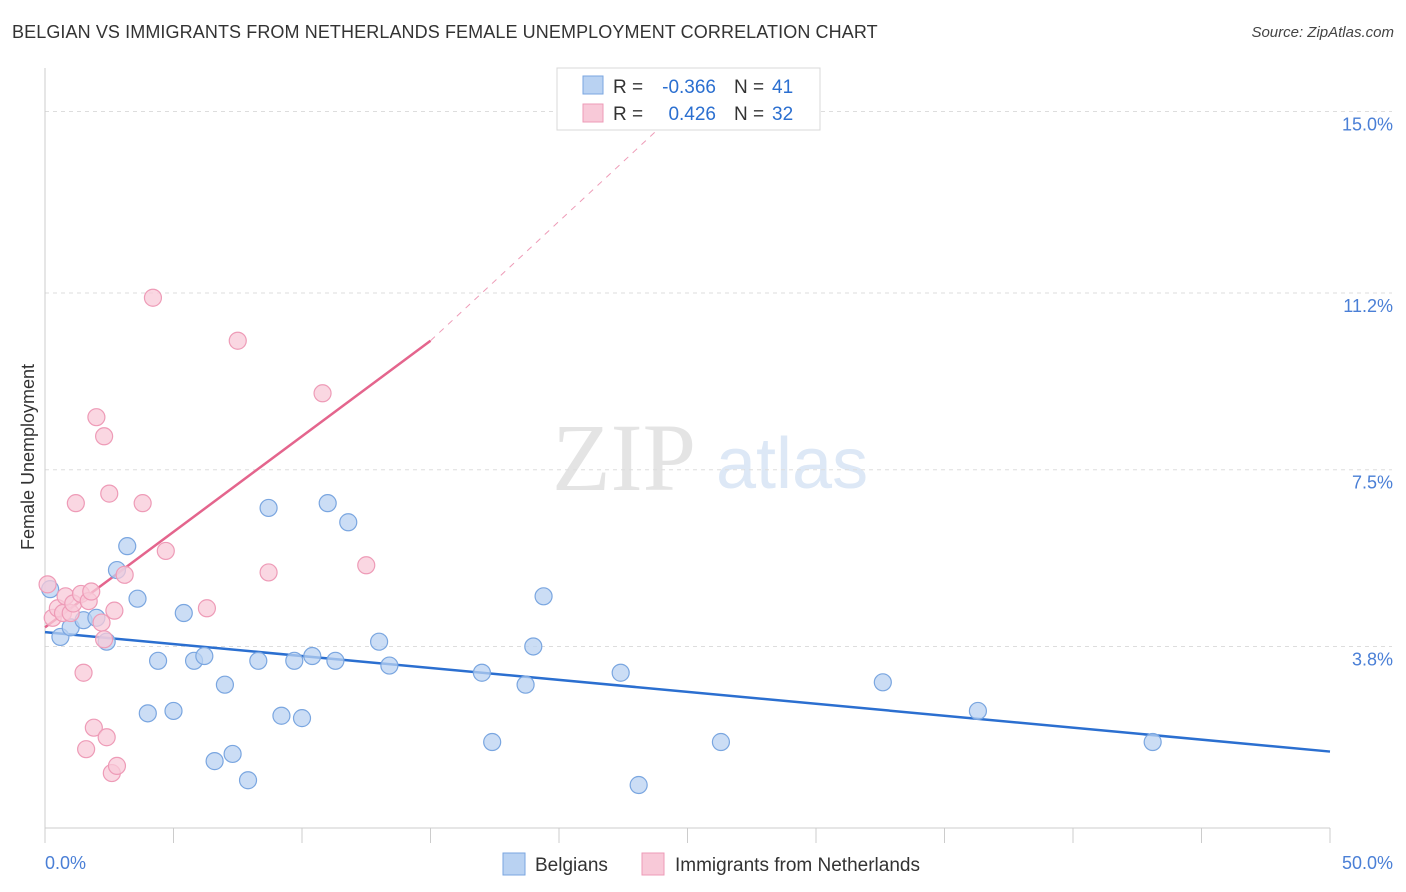 This screenshot has height=892, width=1406. Describe the element at coordinates (628, 114) in the screenshot. I see `stats-r-label-pink: R =` at that location.